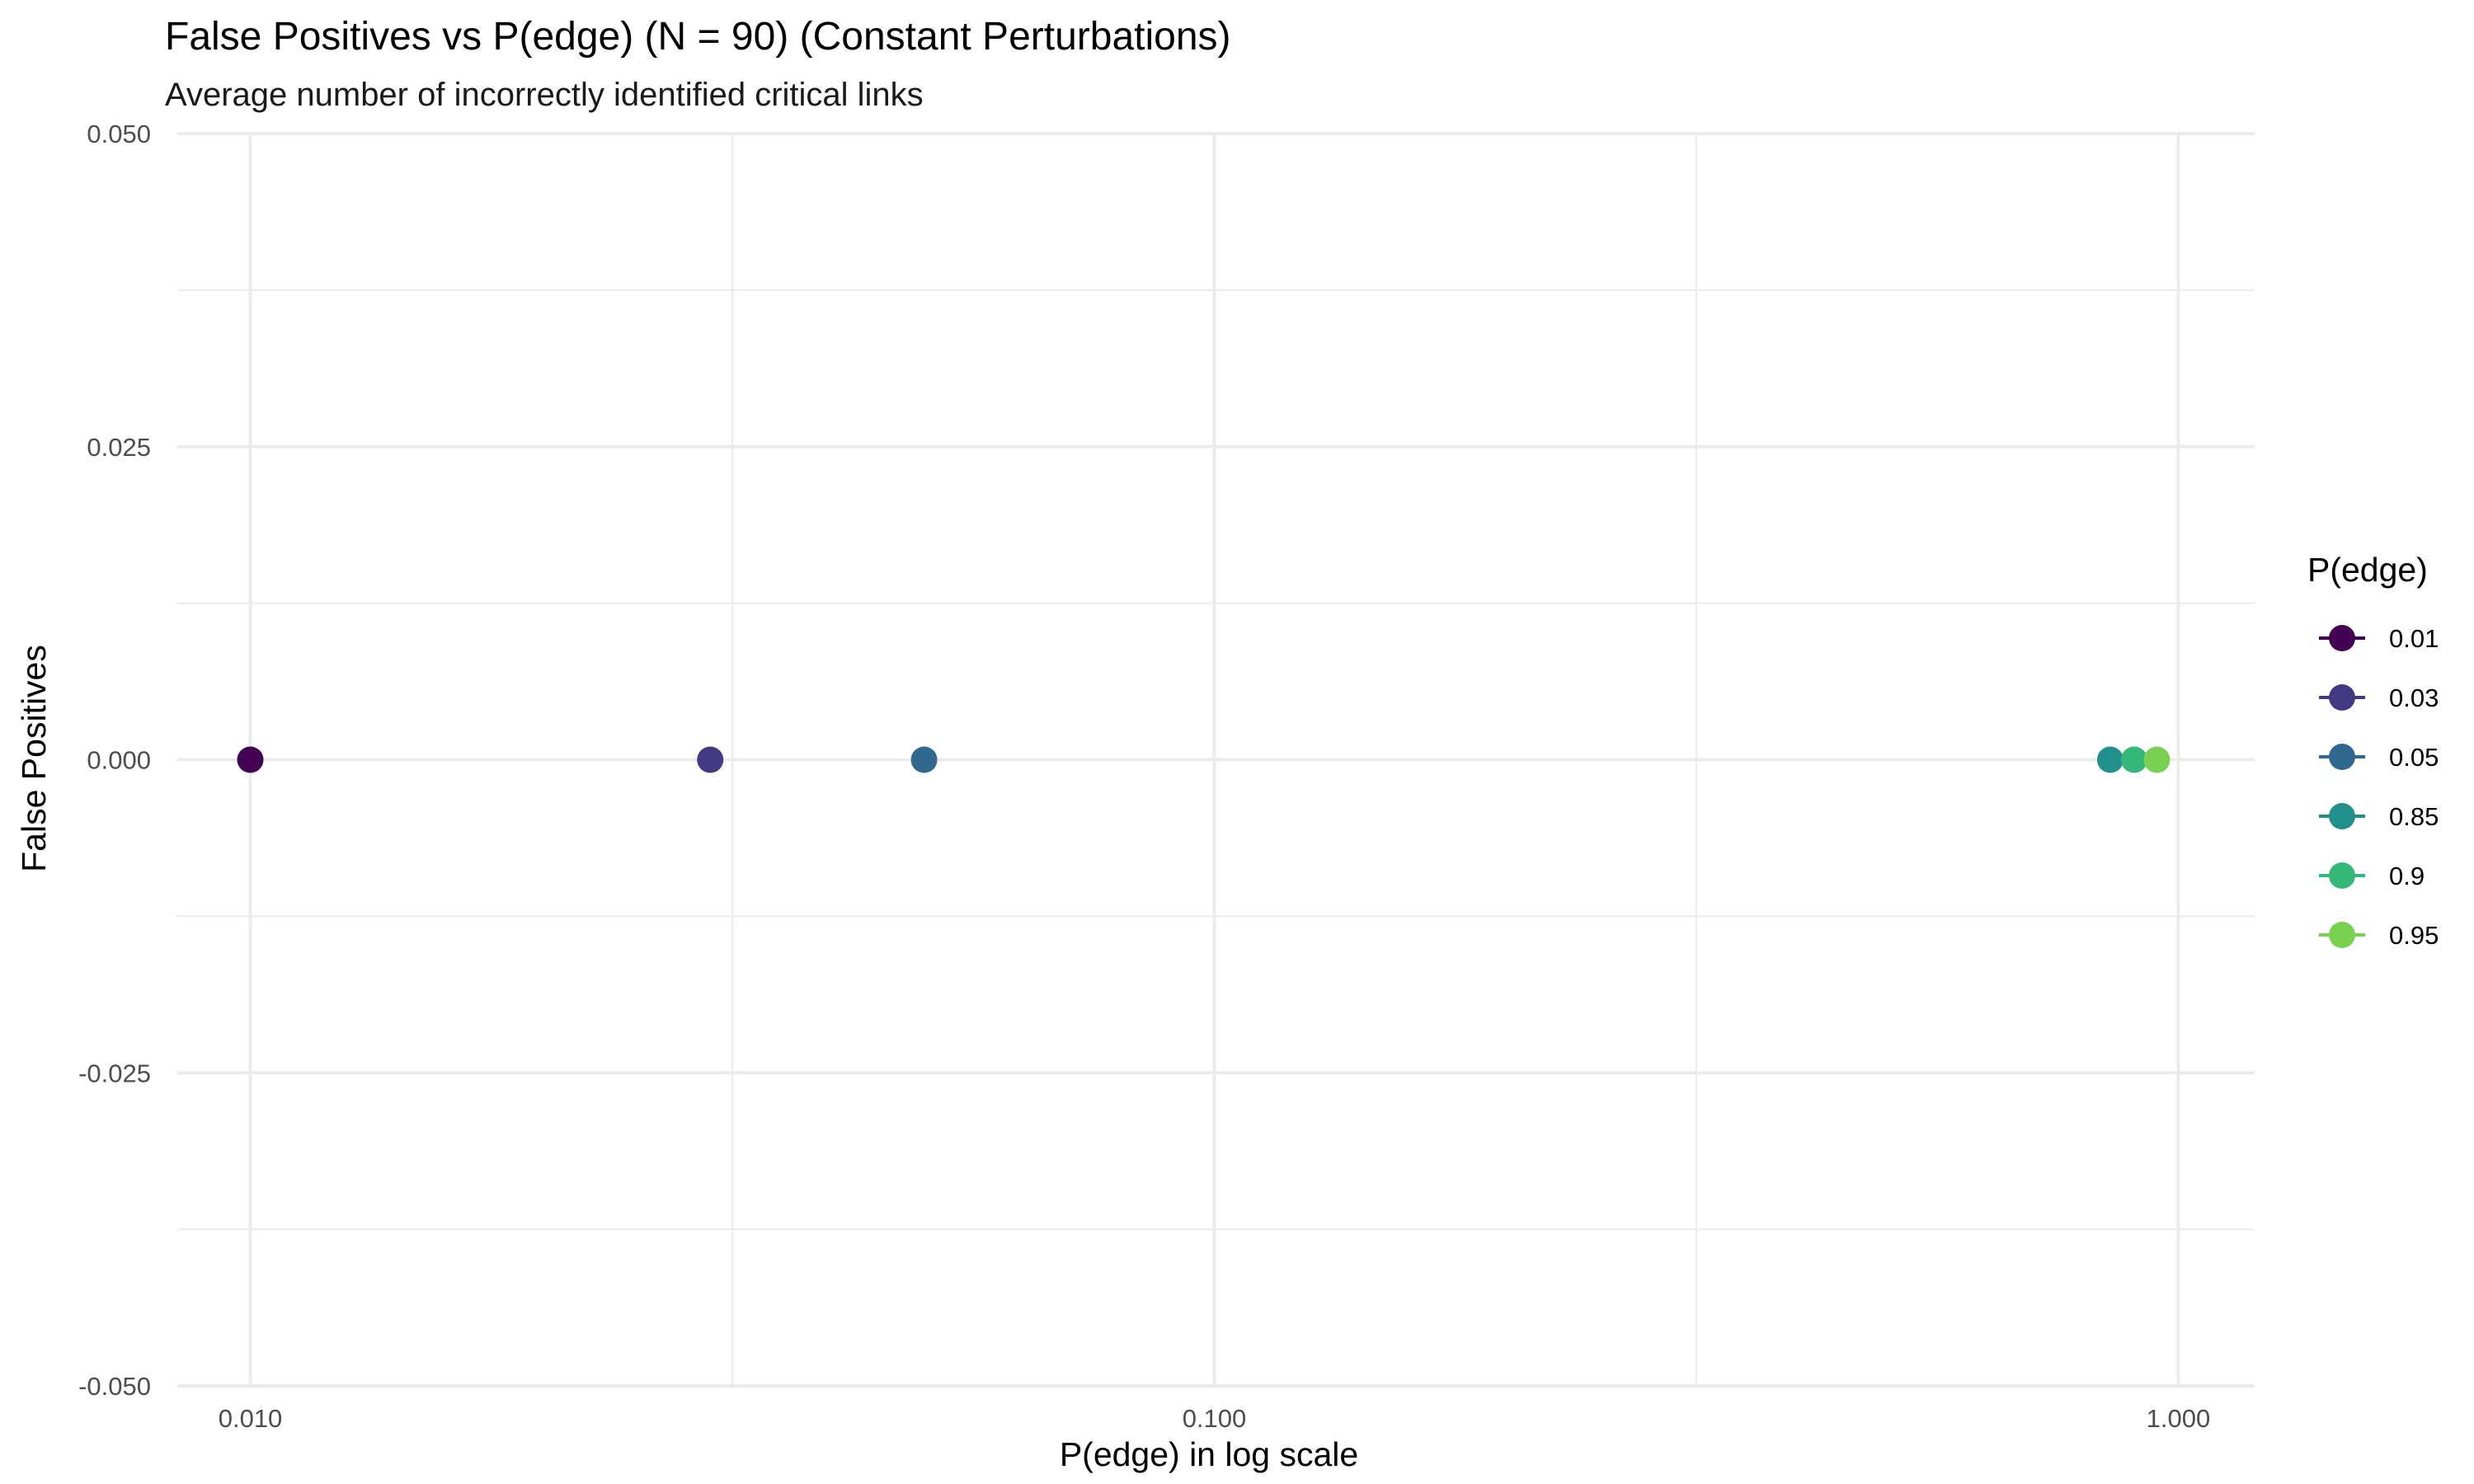 This screenshot has width=2474, height=1484. Describe the element at coordinates (2414, 638) in the screenshot. I see `legend-label: 0.01` at that location.